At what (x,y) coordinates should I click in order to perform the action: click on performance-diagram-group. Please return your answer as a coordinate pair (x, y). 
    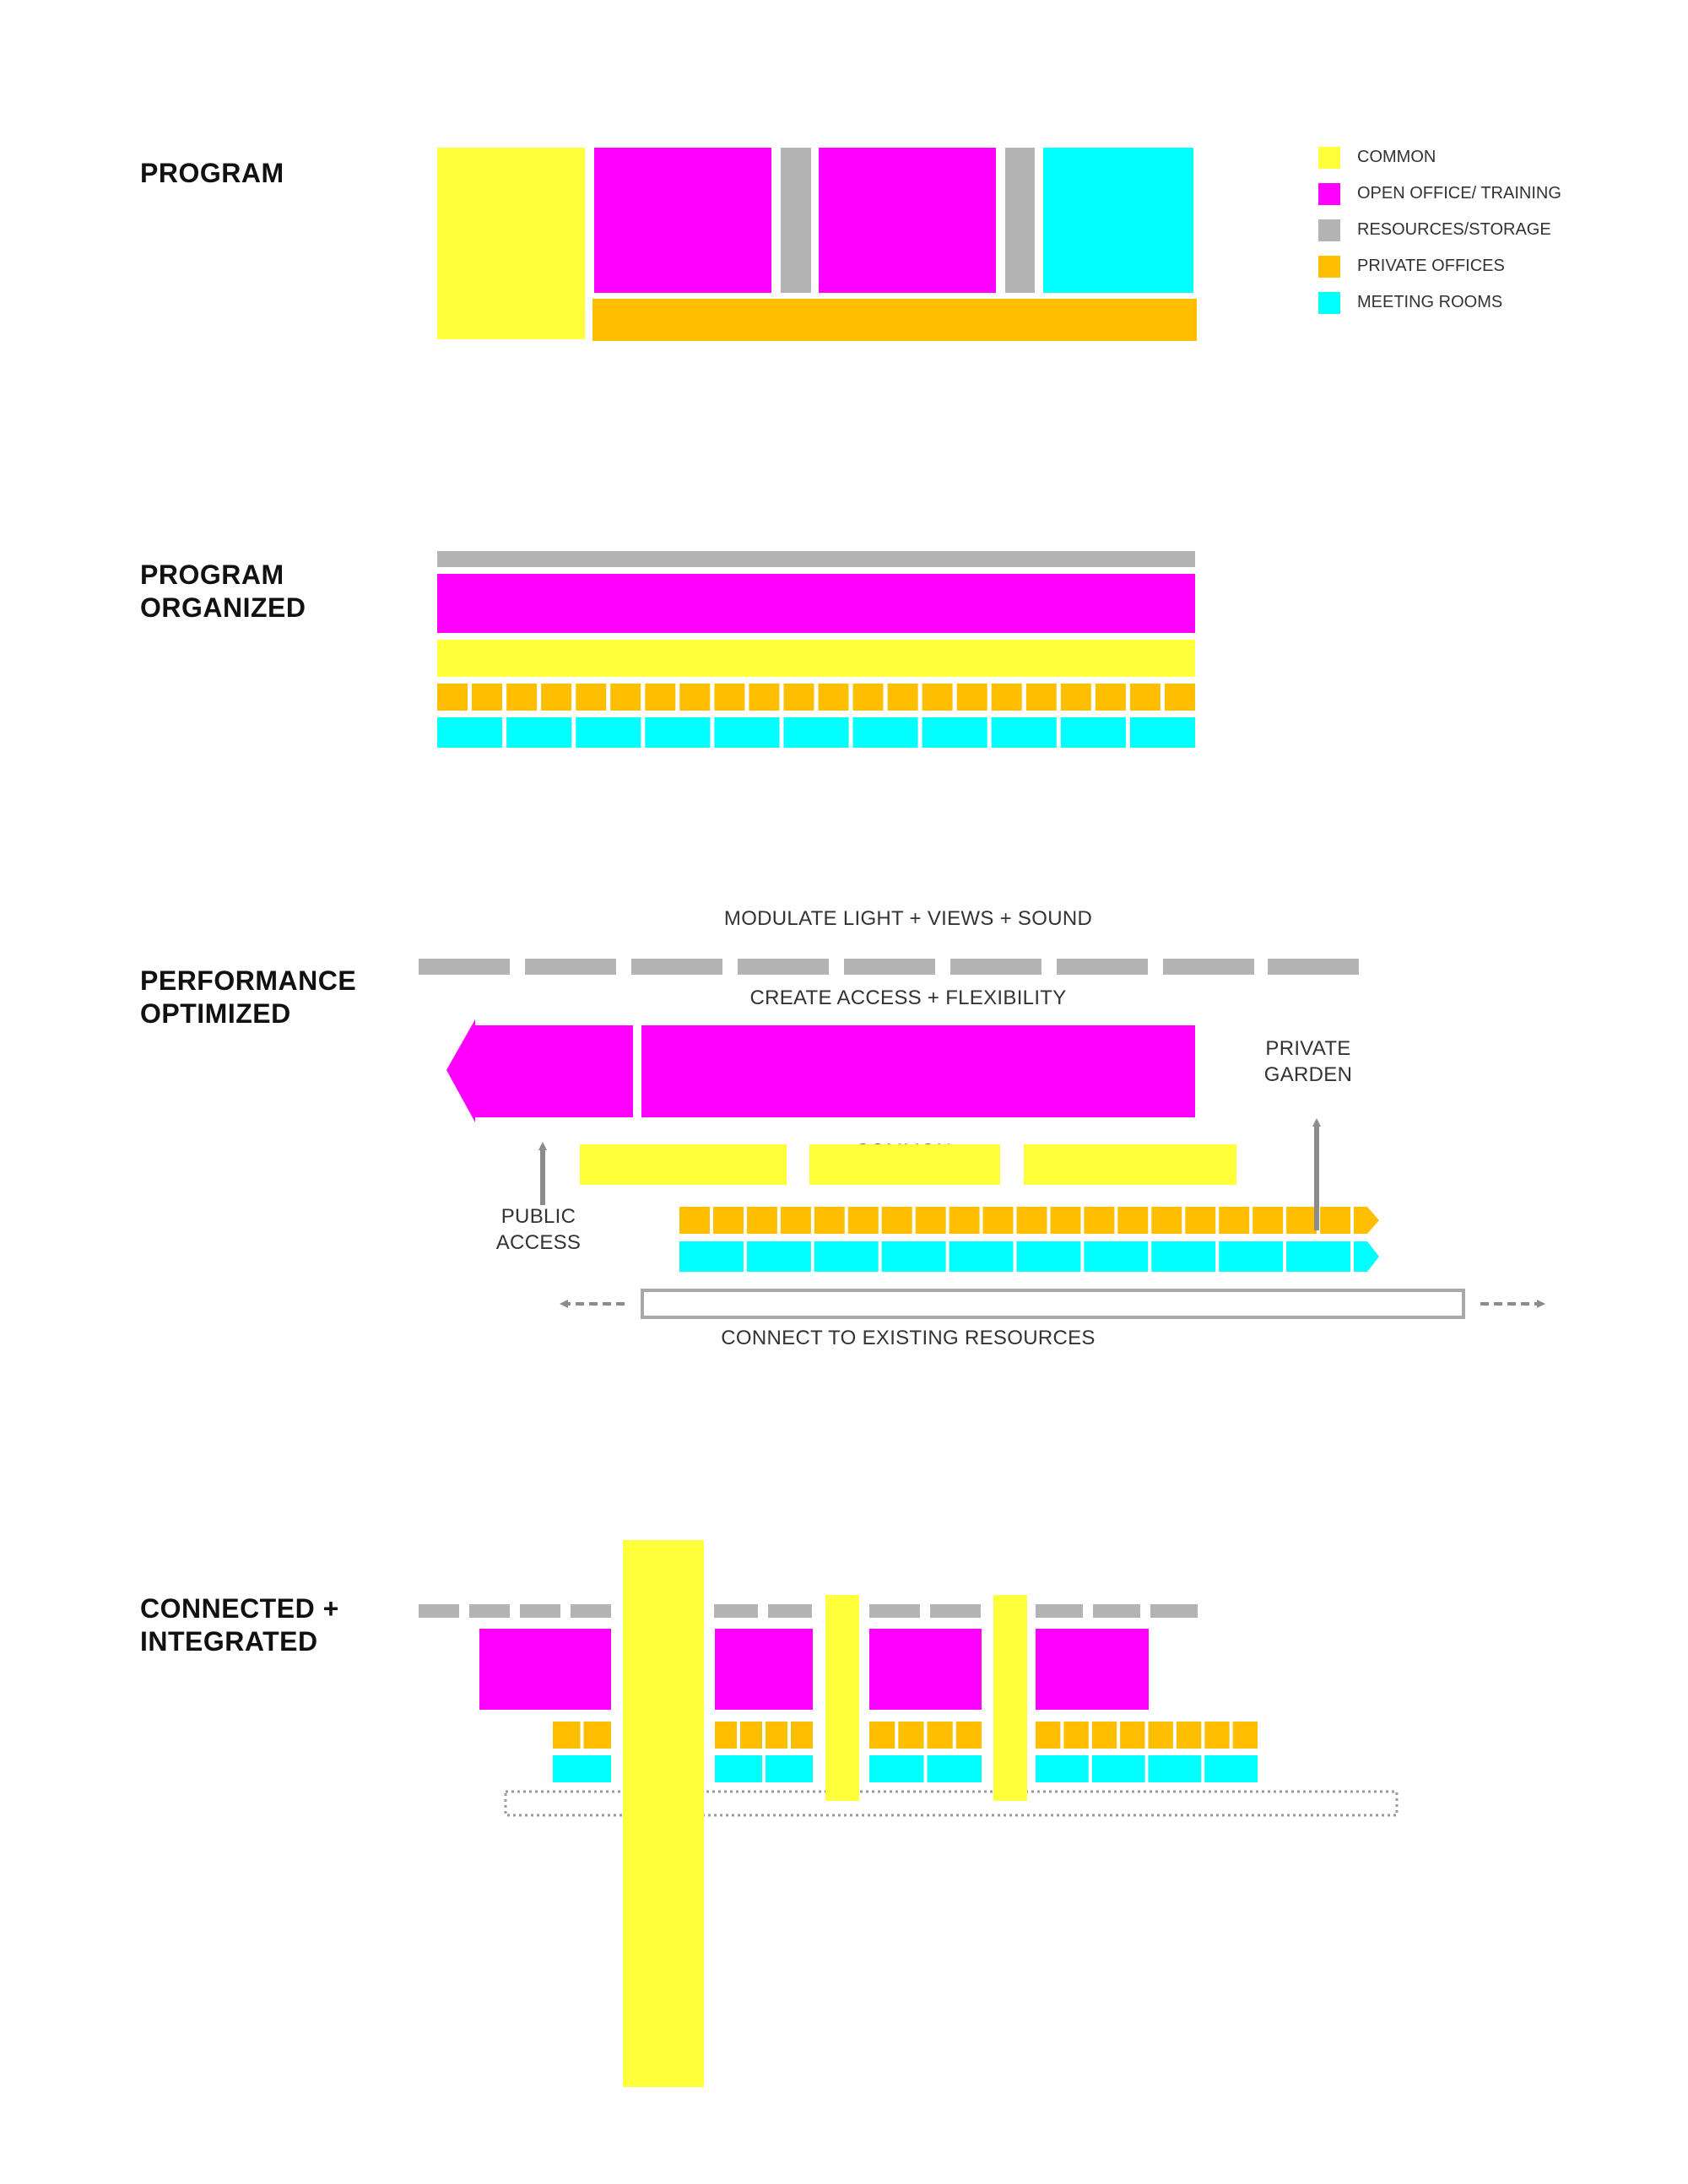
    Looking at the image, I should click on (982, 1139).